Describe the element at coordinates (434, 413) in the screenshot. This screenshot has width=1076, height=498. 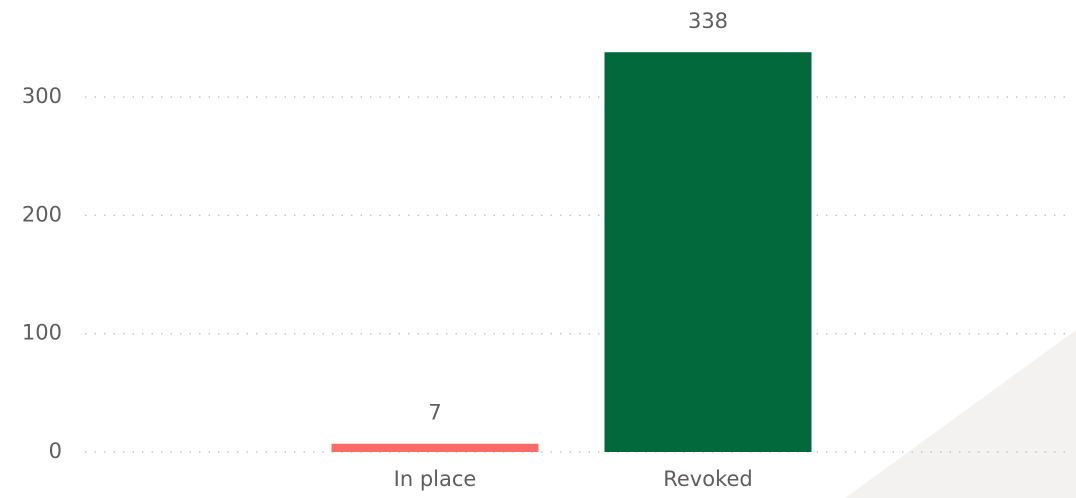
I see `data-label: 7` at that location.